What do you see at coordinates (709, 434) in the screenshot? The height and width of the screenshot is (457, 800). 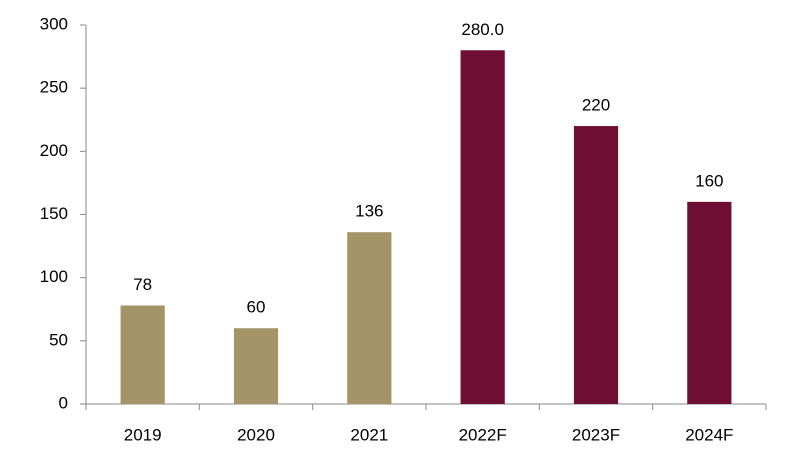 I see `x-tick-label: 2024F` at bounding box center [709, 434].